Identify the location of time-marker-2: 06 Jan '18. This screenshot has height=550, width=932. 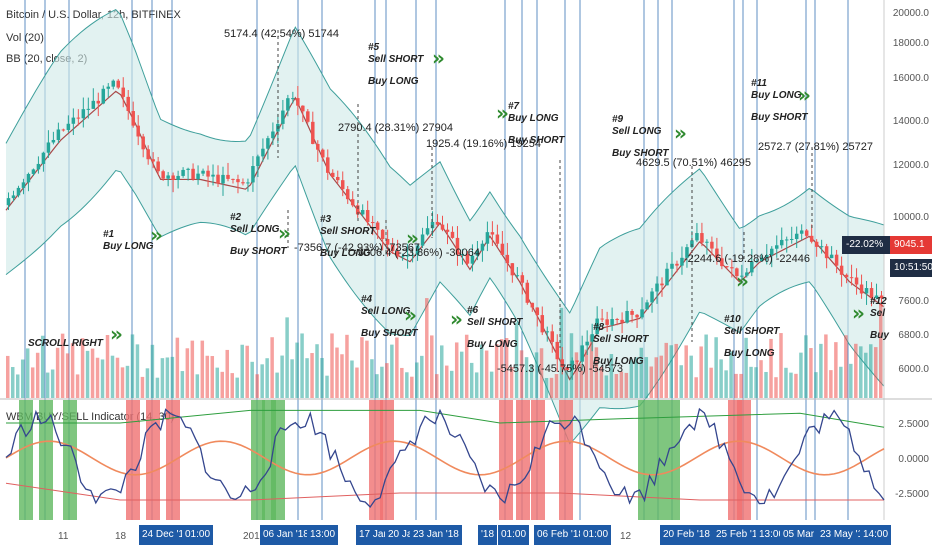
(286, 535).